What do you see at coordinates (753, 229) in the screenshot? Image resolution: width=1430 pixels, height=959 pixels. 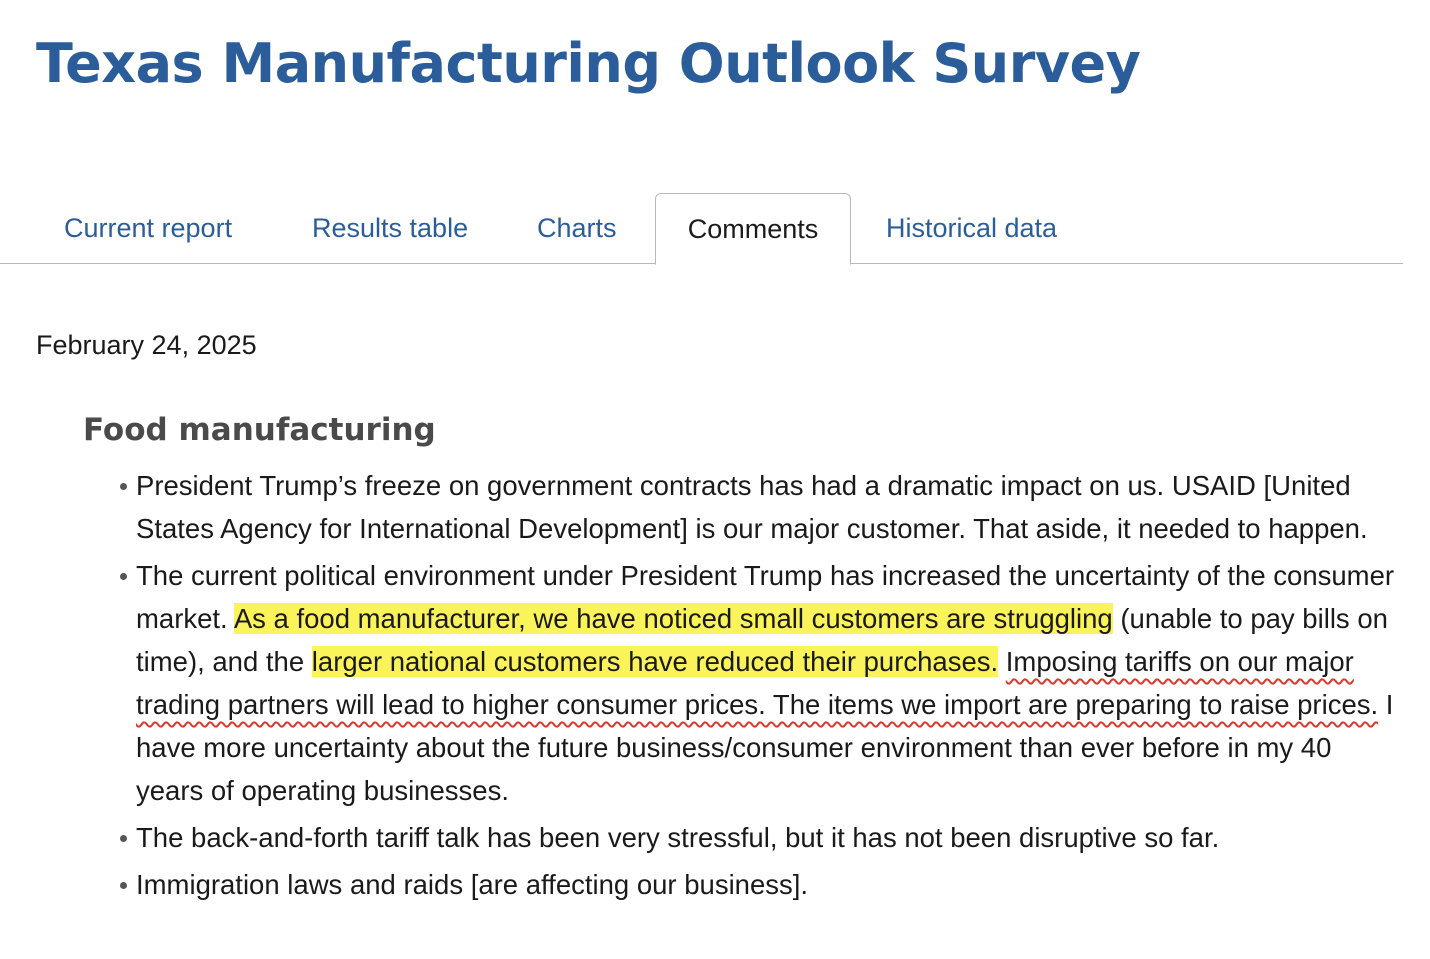 I see `tab-comments: Comments` at bounding box center [753, 229].